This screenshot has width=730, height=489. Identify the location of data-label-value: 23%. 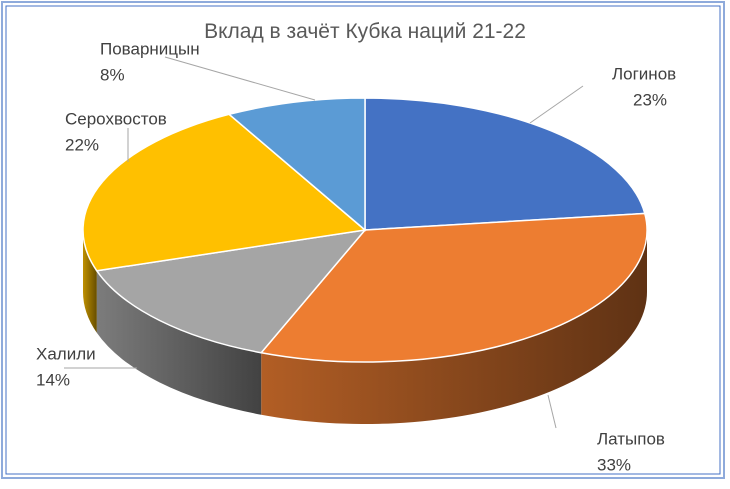
(650, 99).